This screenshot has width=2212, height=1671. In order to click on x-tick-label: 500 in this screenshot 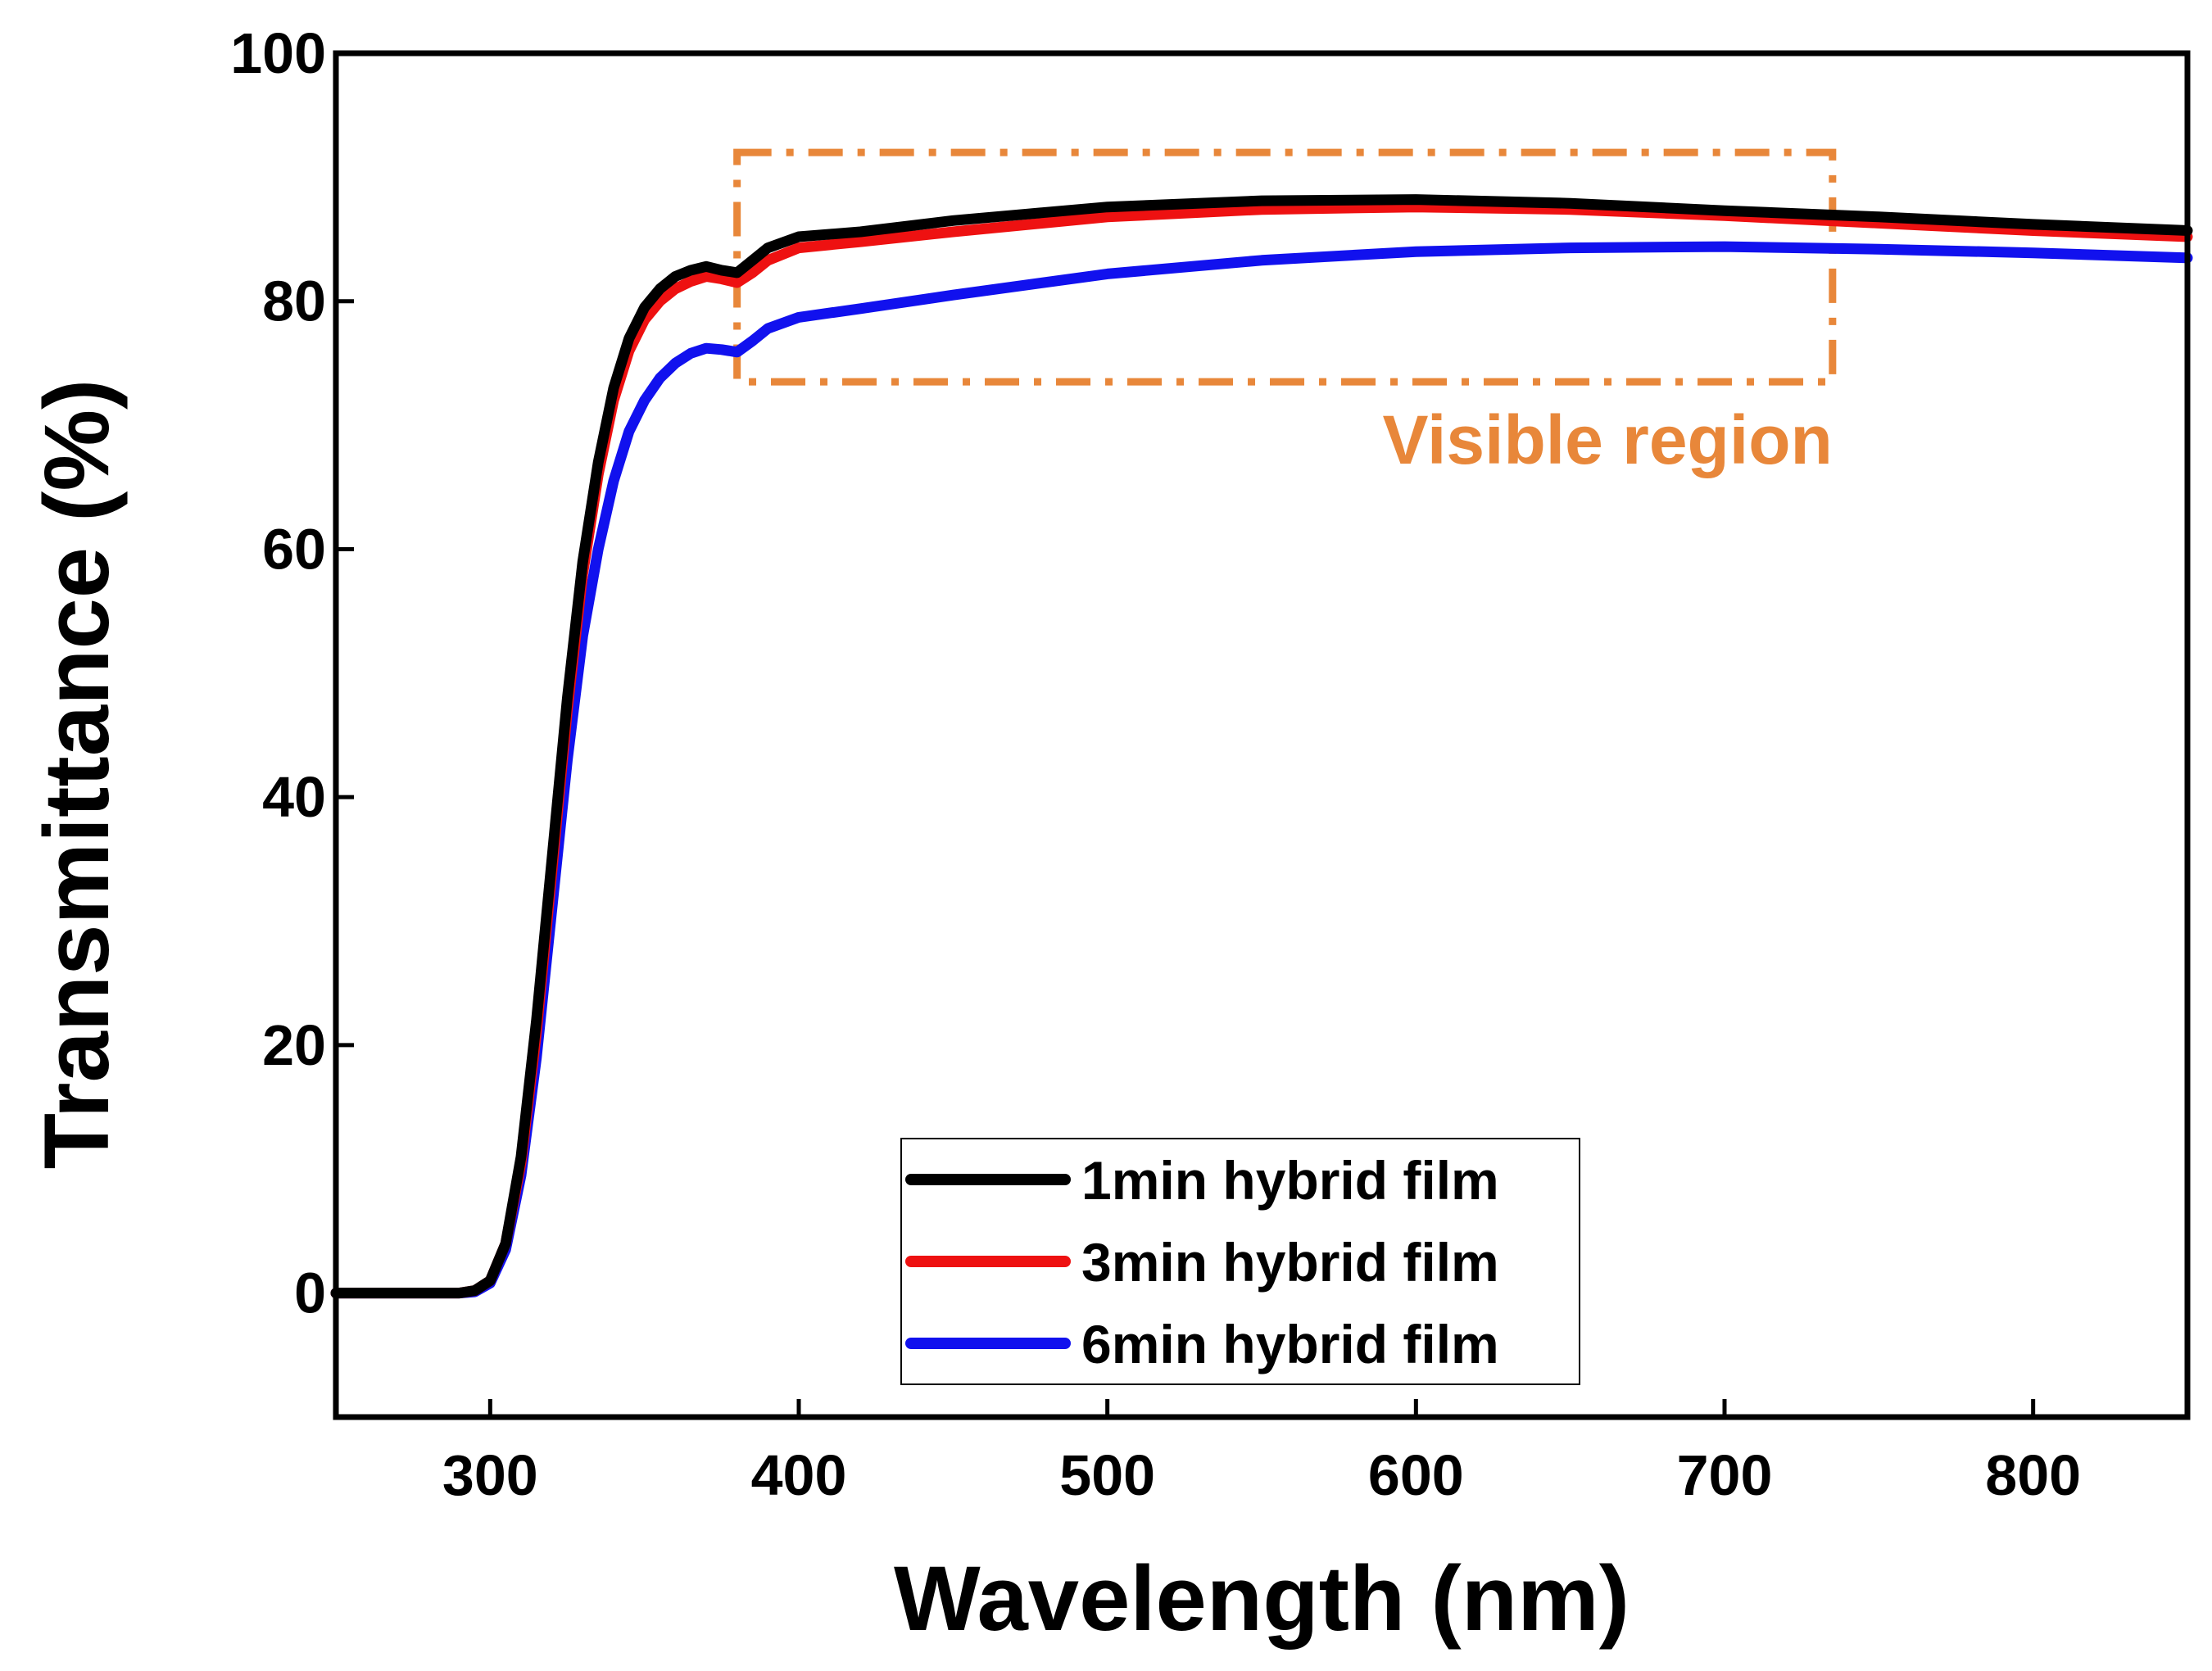, I will do `click(1107, 1475)`.